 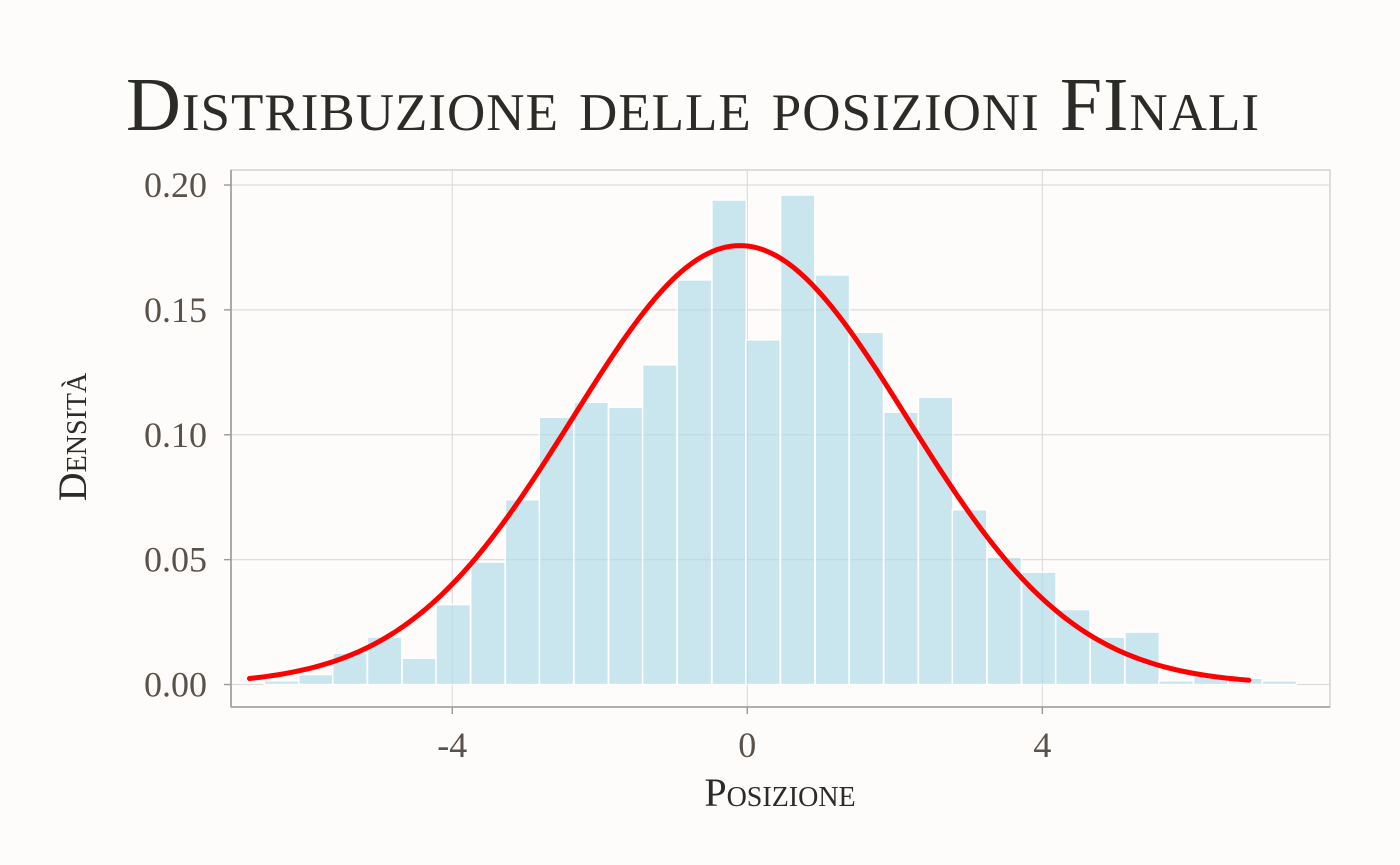 I want to click on y-tick-label: 0.10, so click(x=175, y=435).